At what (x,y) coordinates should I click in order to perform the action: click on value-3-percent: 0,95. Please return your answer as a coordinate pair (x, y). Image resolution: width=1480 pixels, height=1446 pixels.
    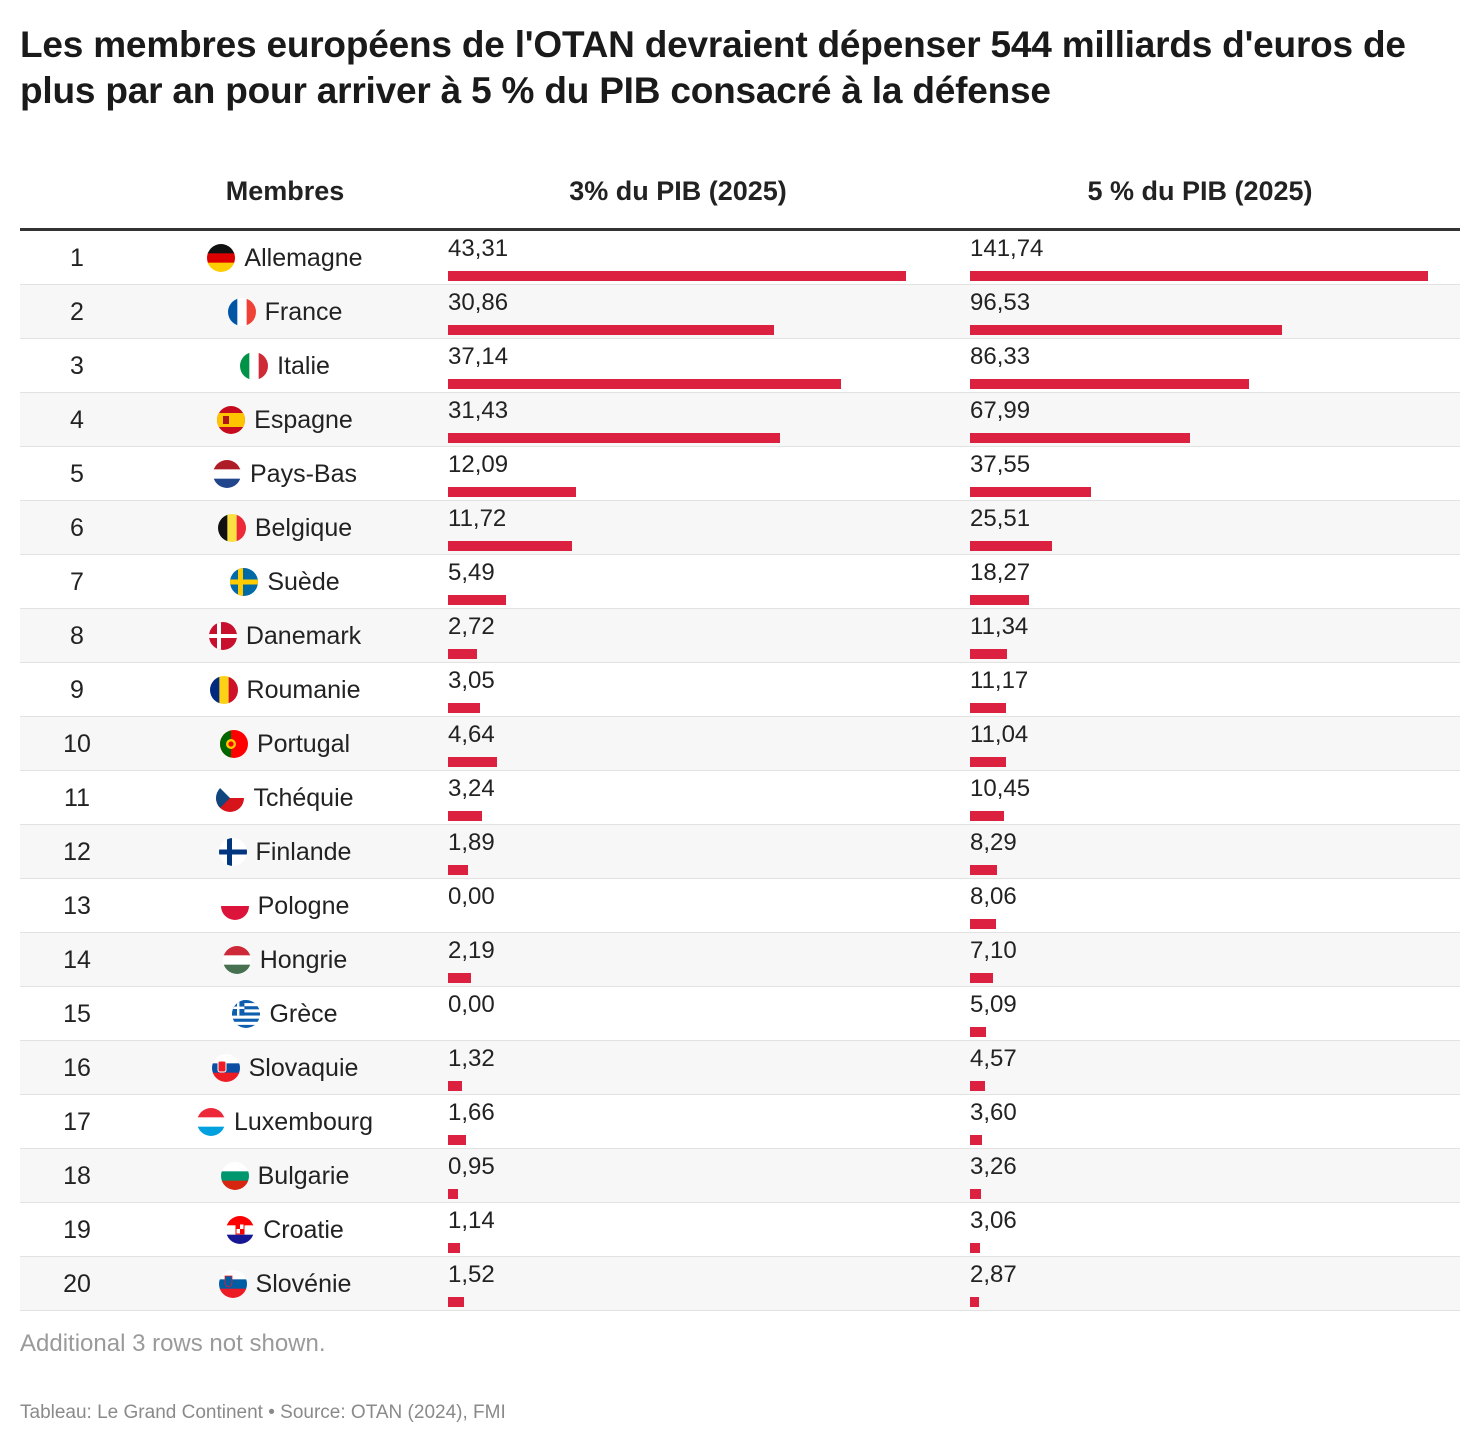
    Looking at the image, I should click on (471, 1166).